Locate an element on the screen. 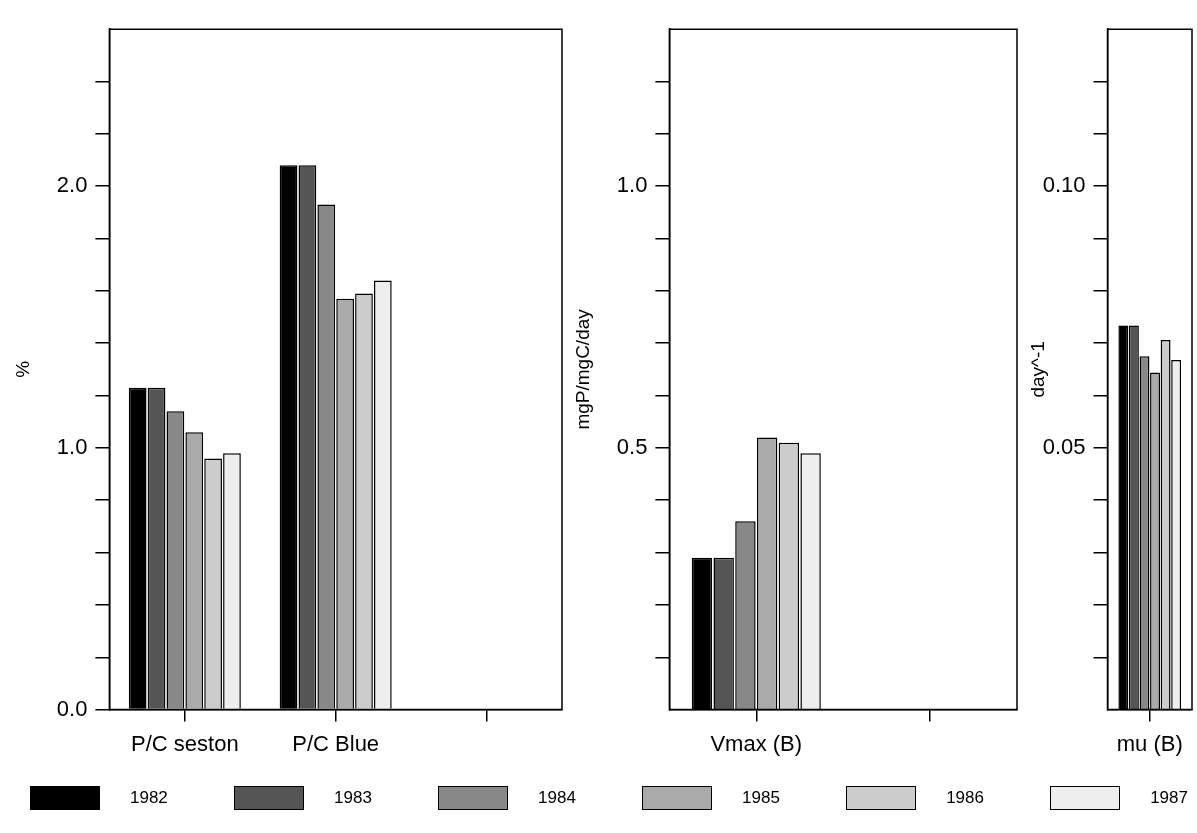 The image size is (1197, 833). legend-label: 1986 is located at coordinates (965, 798).